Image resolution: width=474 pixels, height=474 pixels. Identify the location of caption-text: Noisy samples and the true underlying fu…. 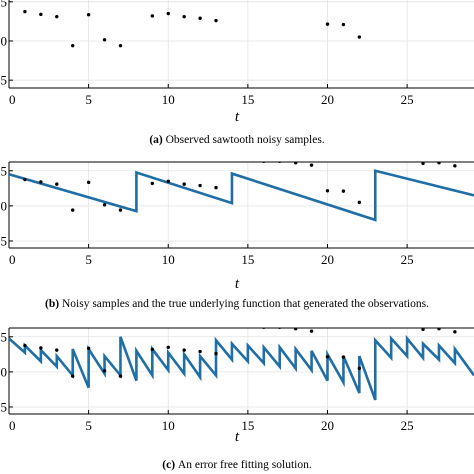
(245, 304).